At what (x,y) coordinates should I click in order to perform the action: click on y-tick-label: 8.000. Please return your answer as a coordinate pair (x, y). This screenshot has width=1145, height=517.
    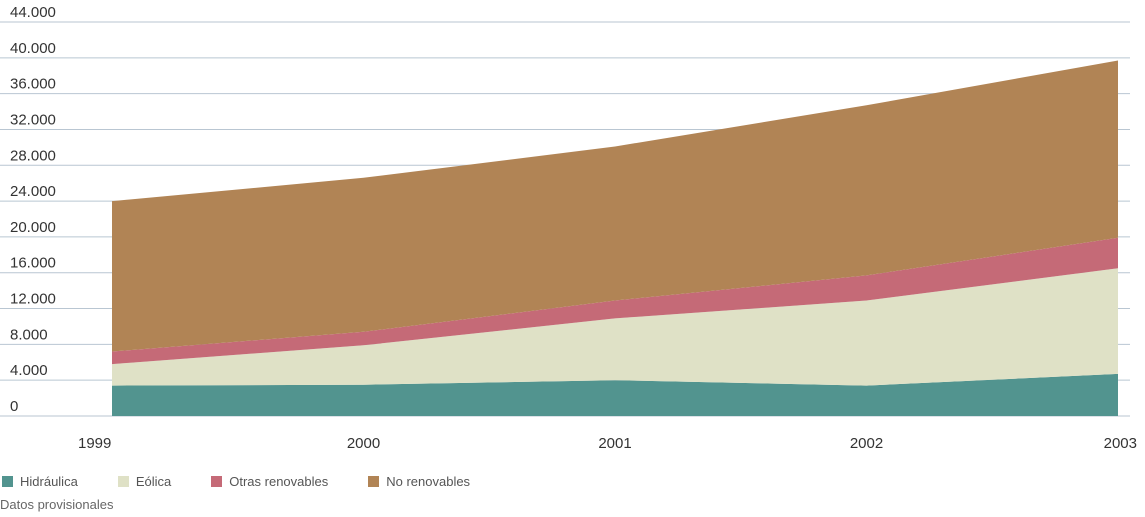
    Looking at the image, I should click on (29, 334).